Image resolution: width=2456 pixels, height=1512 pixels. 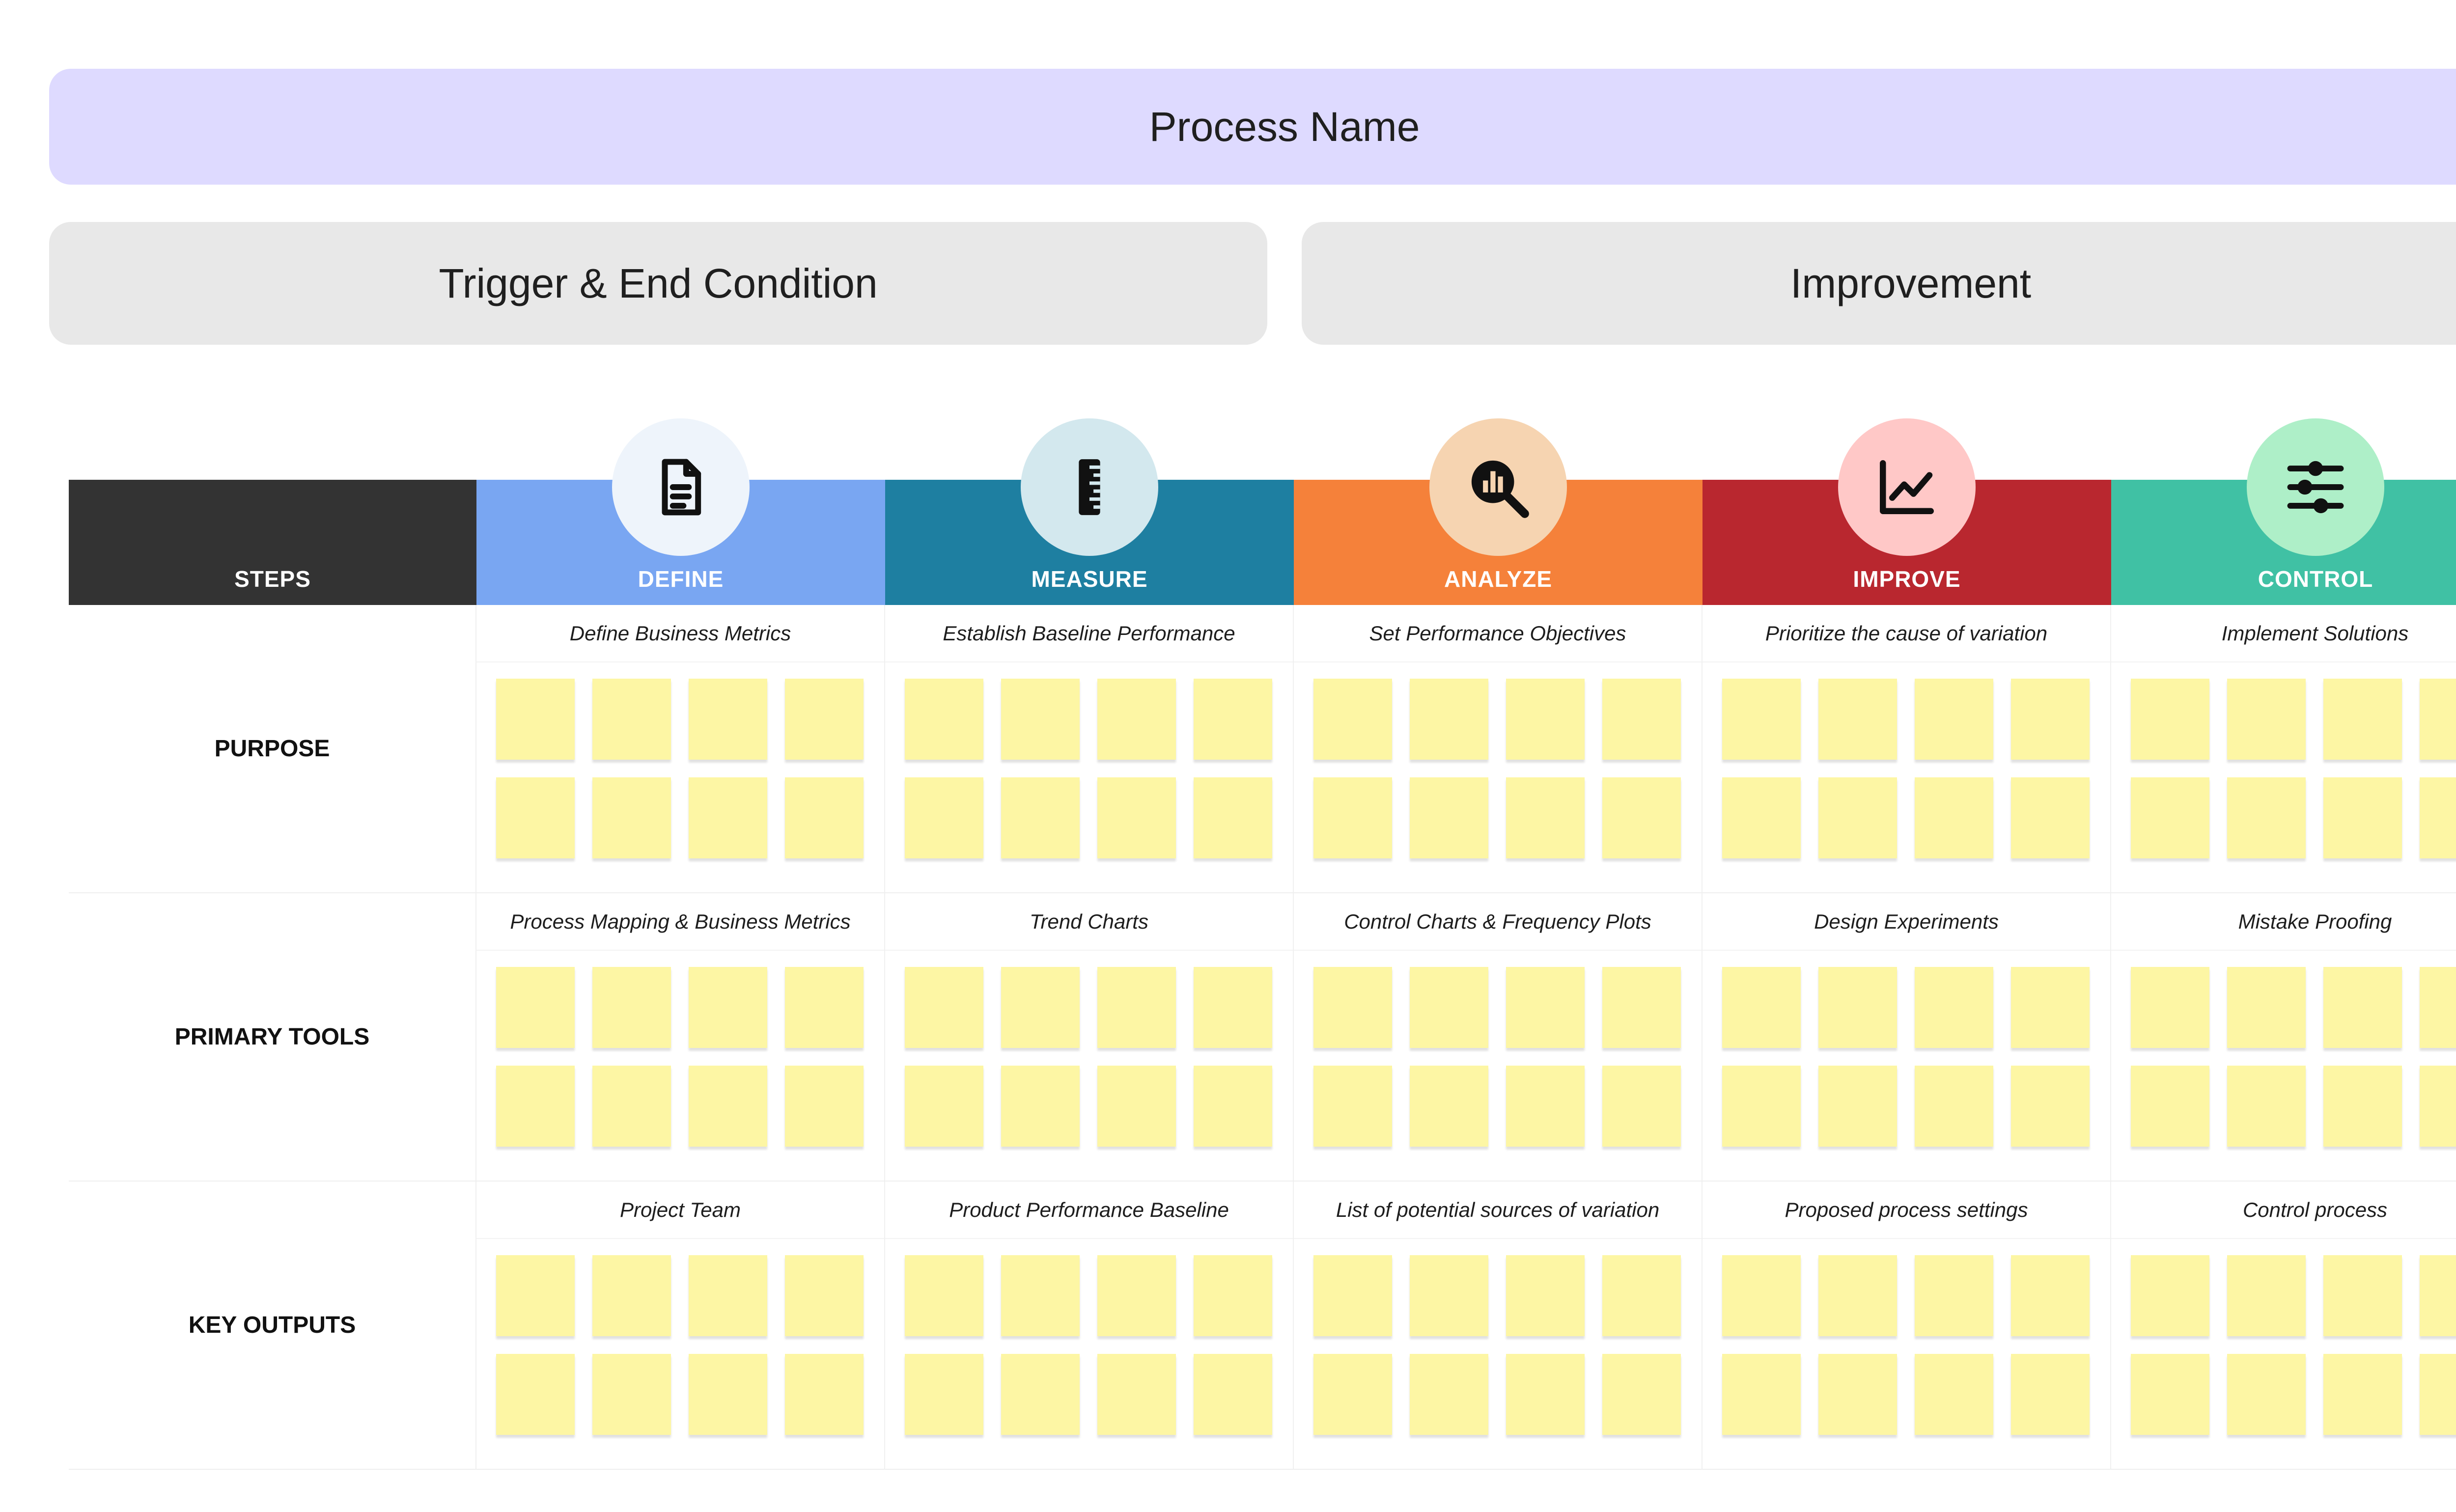 What do you see at coordinates (1879, 283) in the screenshot?
I see `improvement-banner: Improvement` at bounding box center [1879, 283].